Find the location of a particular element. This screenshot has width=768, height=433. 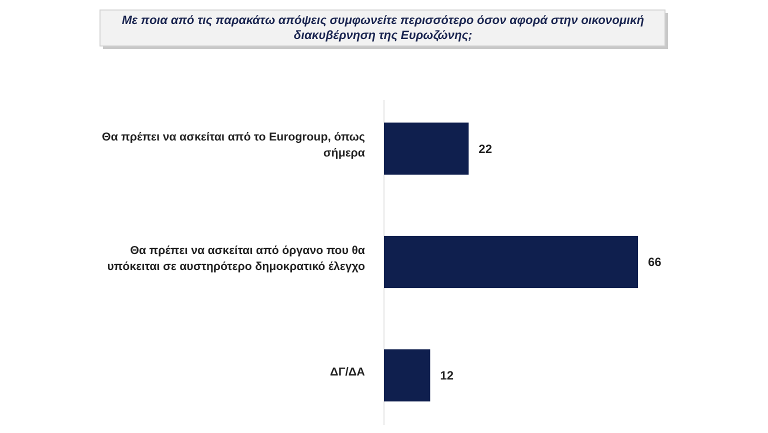

y-tick-label: Θα πρέπει να ασκείται από το Eurogroup, όπως σήμερα is located at coordinates (234, 146).